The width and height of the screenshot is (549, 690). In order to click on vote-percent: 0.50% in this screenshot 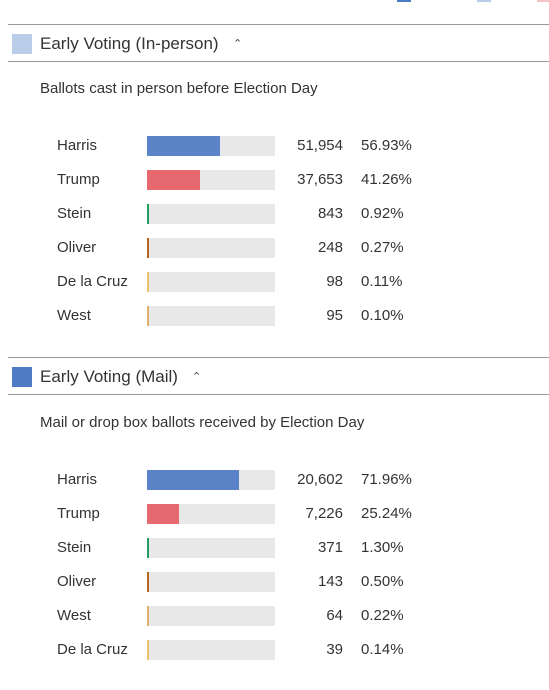, I will do `click(382, 581)`.